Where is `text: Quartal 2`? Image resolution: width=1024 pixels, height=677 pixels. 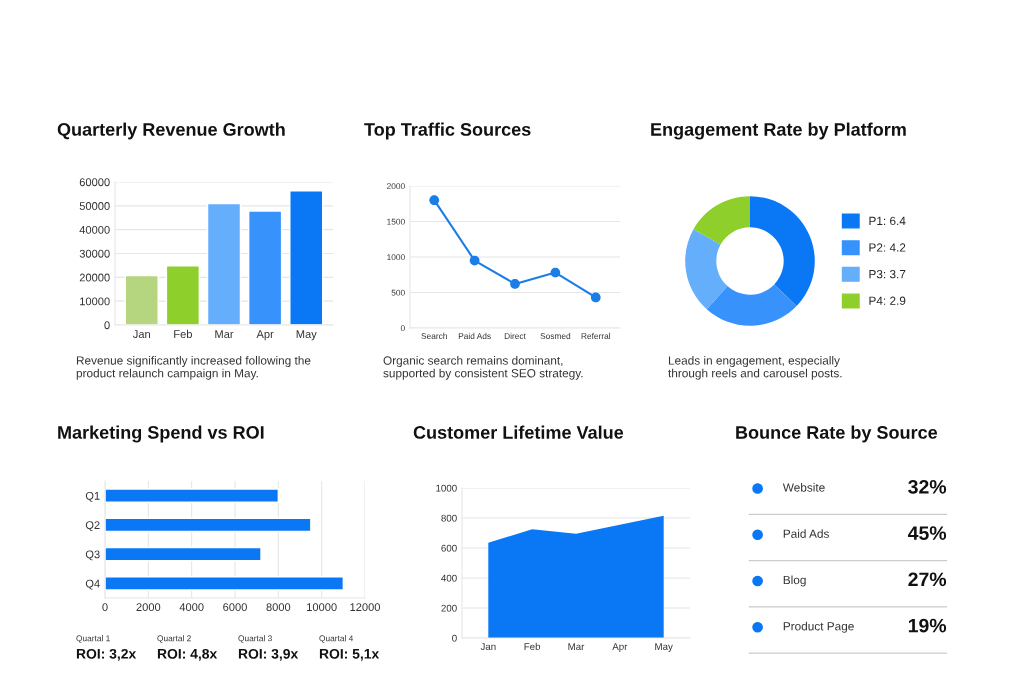 text: Quartal 2 is located at coordinates (174, 639).